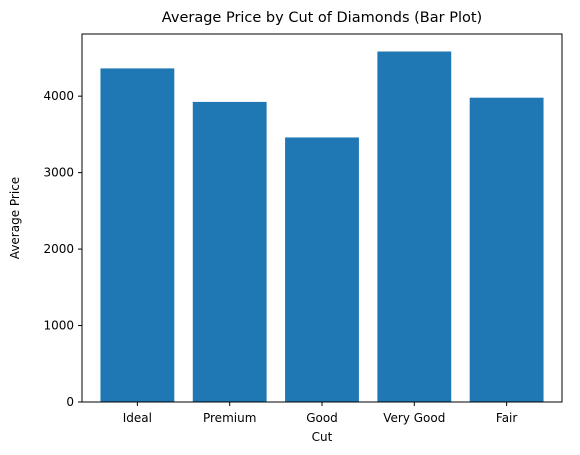 The width and height of the screenshot is (580, 455). What do you see at coordinates (229, 251) in the screenshot?
I see `bar-premium` at bounding box center [229, 251].